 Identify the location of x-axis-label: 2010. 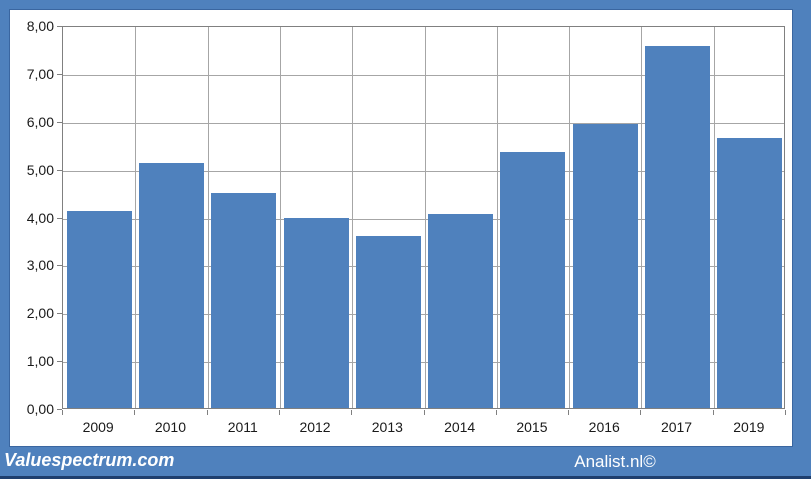
(170, 427).